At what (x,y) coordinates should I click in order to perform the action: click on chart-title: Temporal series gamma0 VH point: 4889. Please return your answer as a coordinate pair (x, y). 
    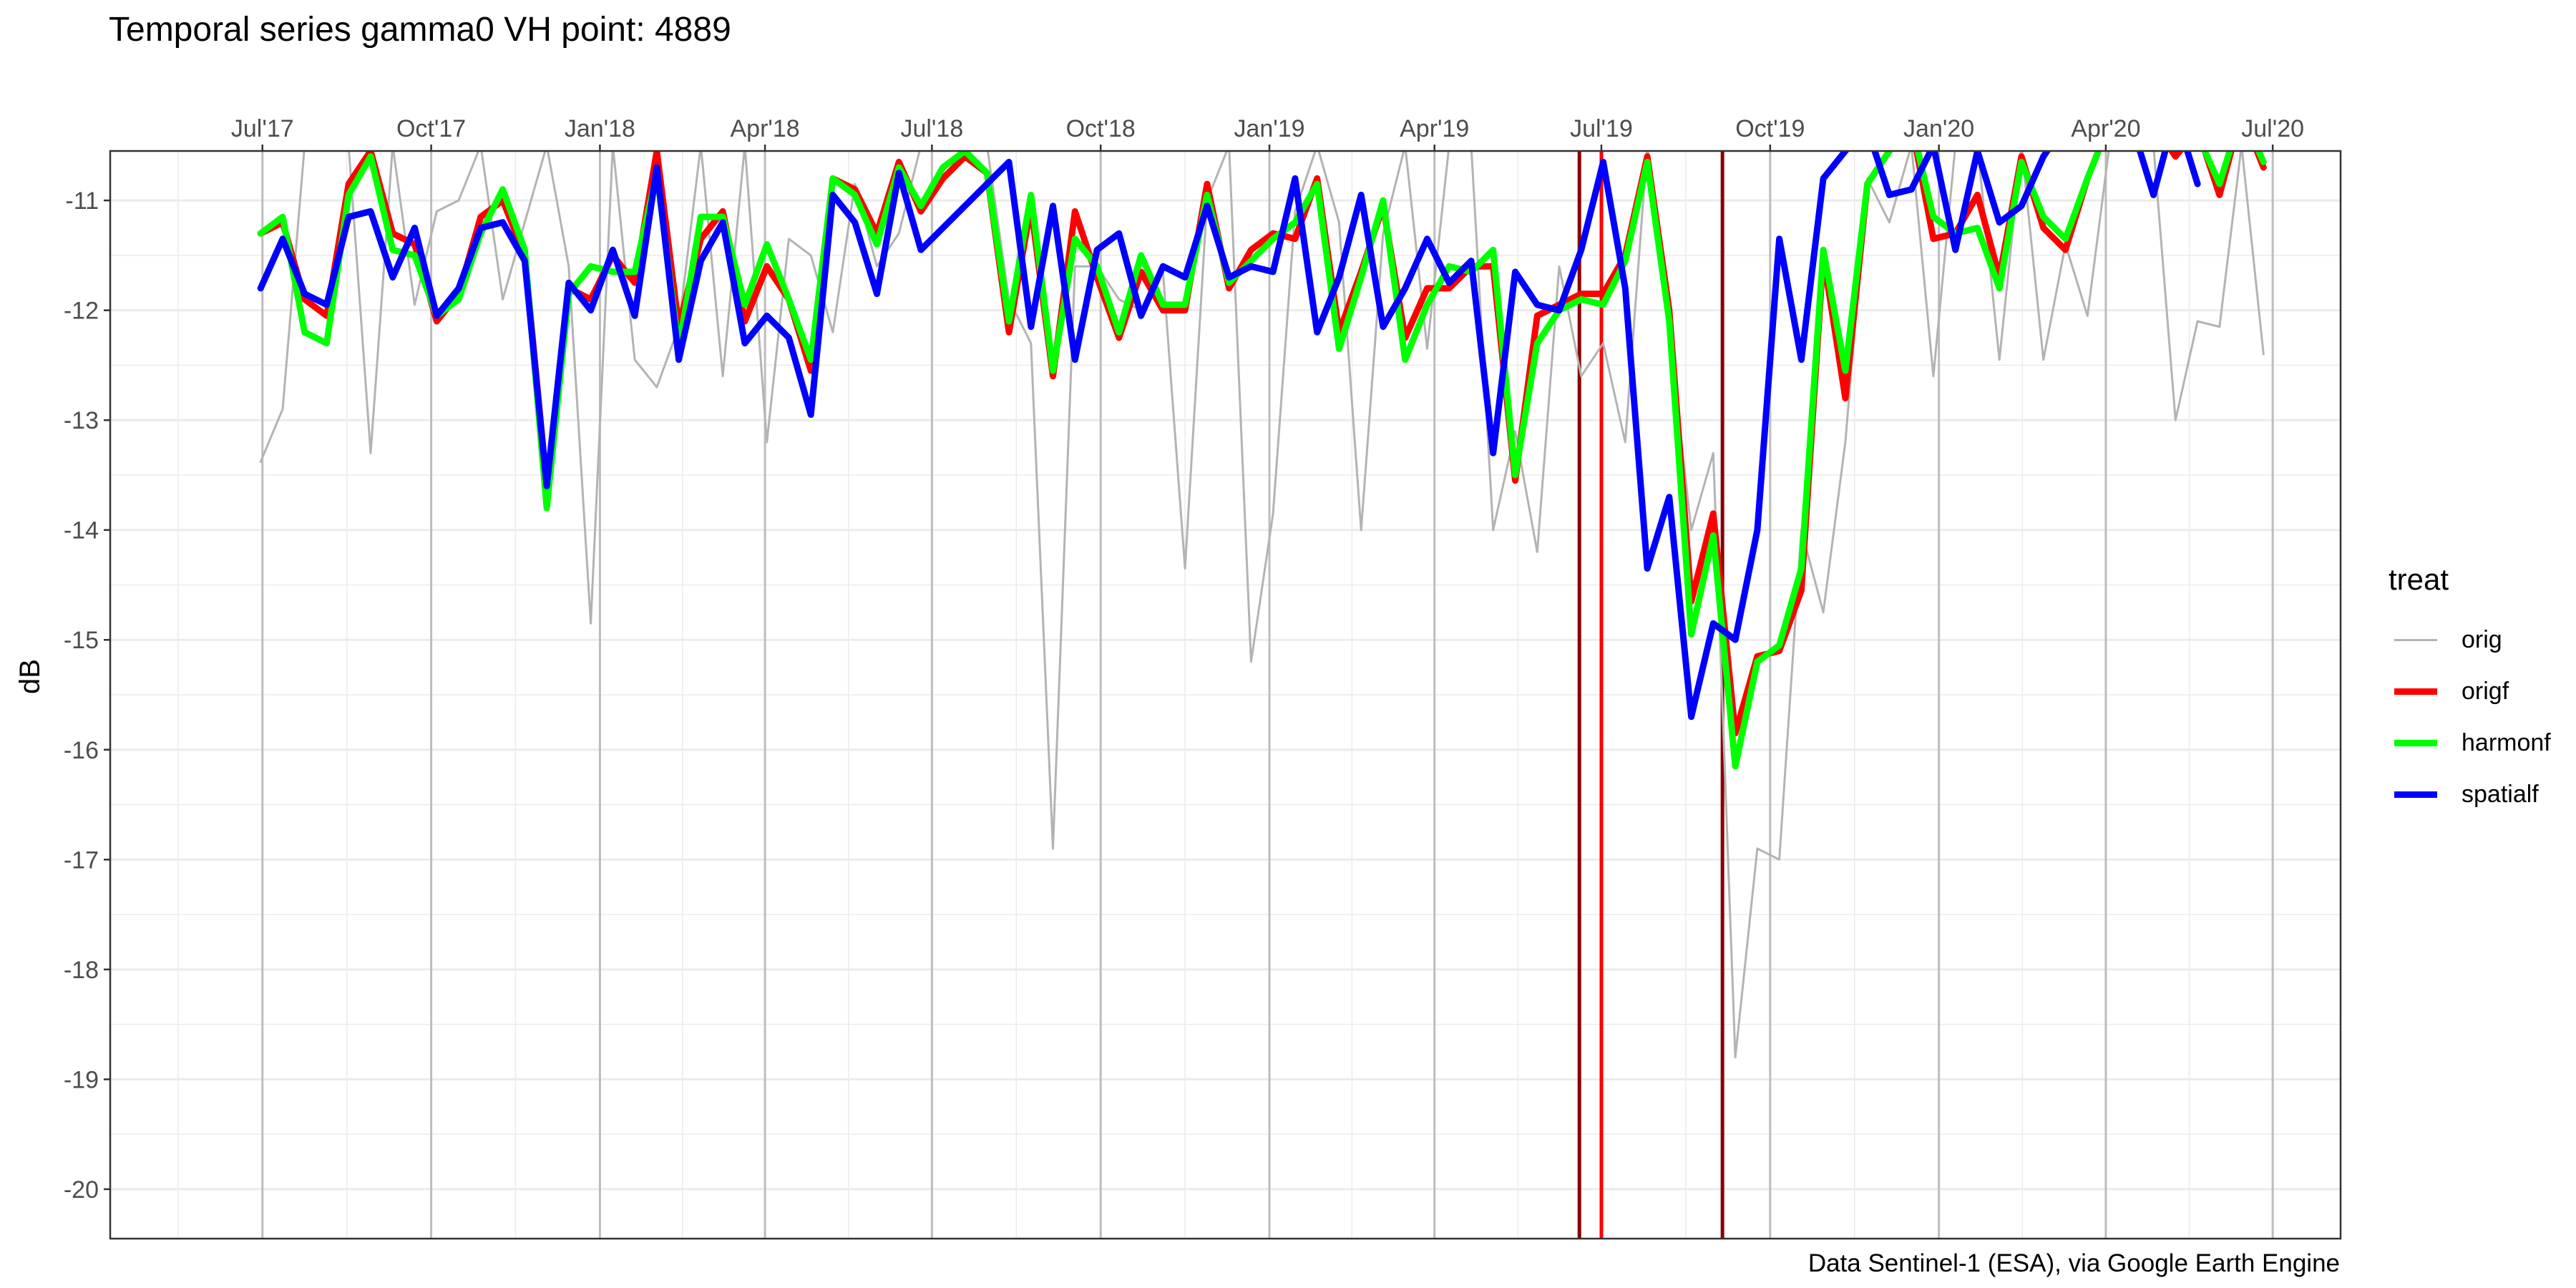
    Looking at the image, I should click on (420, 30).